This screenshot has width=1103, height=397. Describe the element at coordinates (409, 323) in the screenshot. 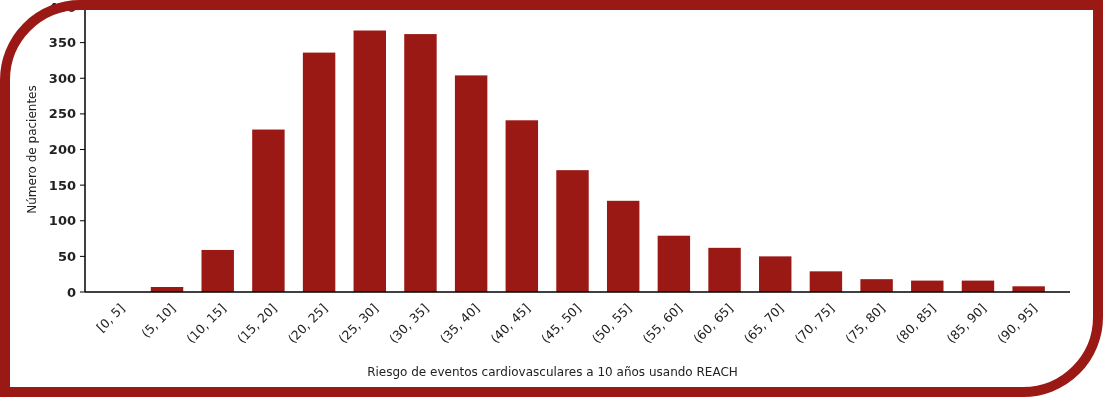

I see `x-tick-label: (30, 35]` at that location.